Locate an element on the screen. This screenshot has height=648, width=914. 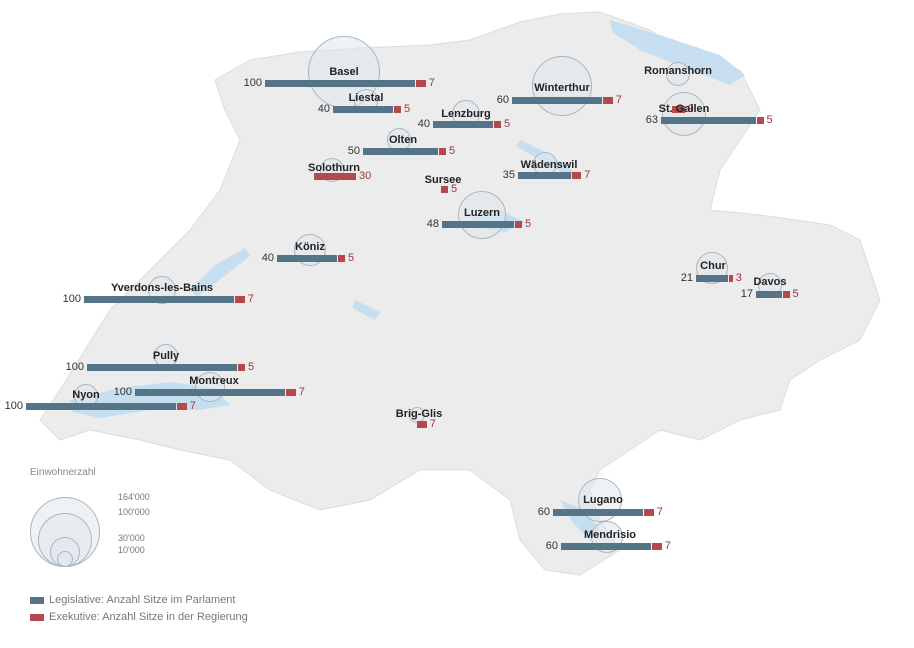
city-name: Basel is located at coordinates (344, 72).